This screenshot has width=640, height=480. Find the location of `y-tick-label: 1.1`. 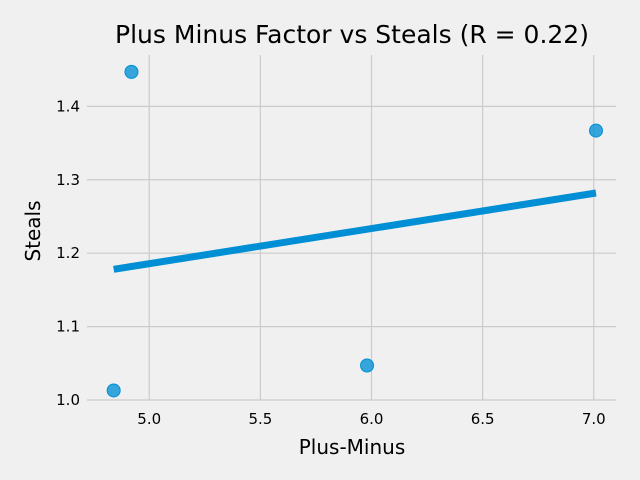

y-tick-label: 1.1 is located at coordinates (68, 327).